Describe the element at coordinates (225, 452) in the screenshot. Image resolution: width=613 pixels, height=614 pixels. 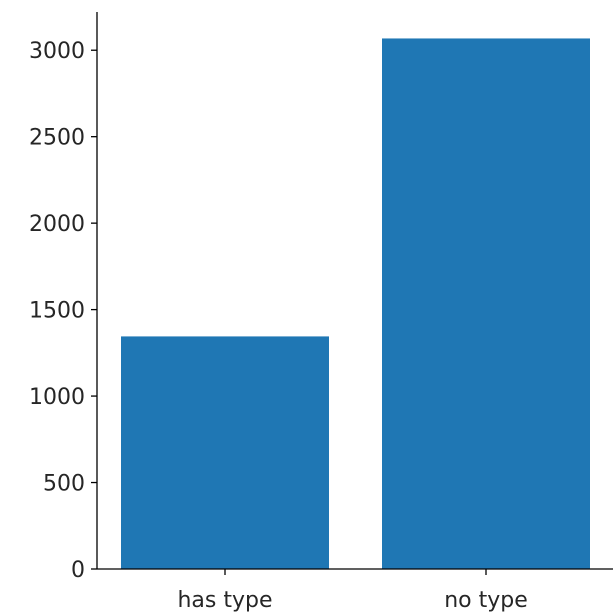
I see `bar-has-type` at that location.